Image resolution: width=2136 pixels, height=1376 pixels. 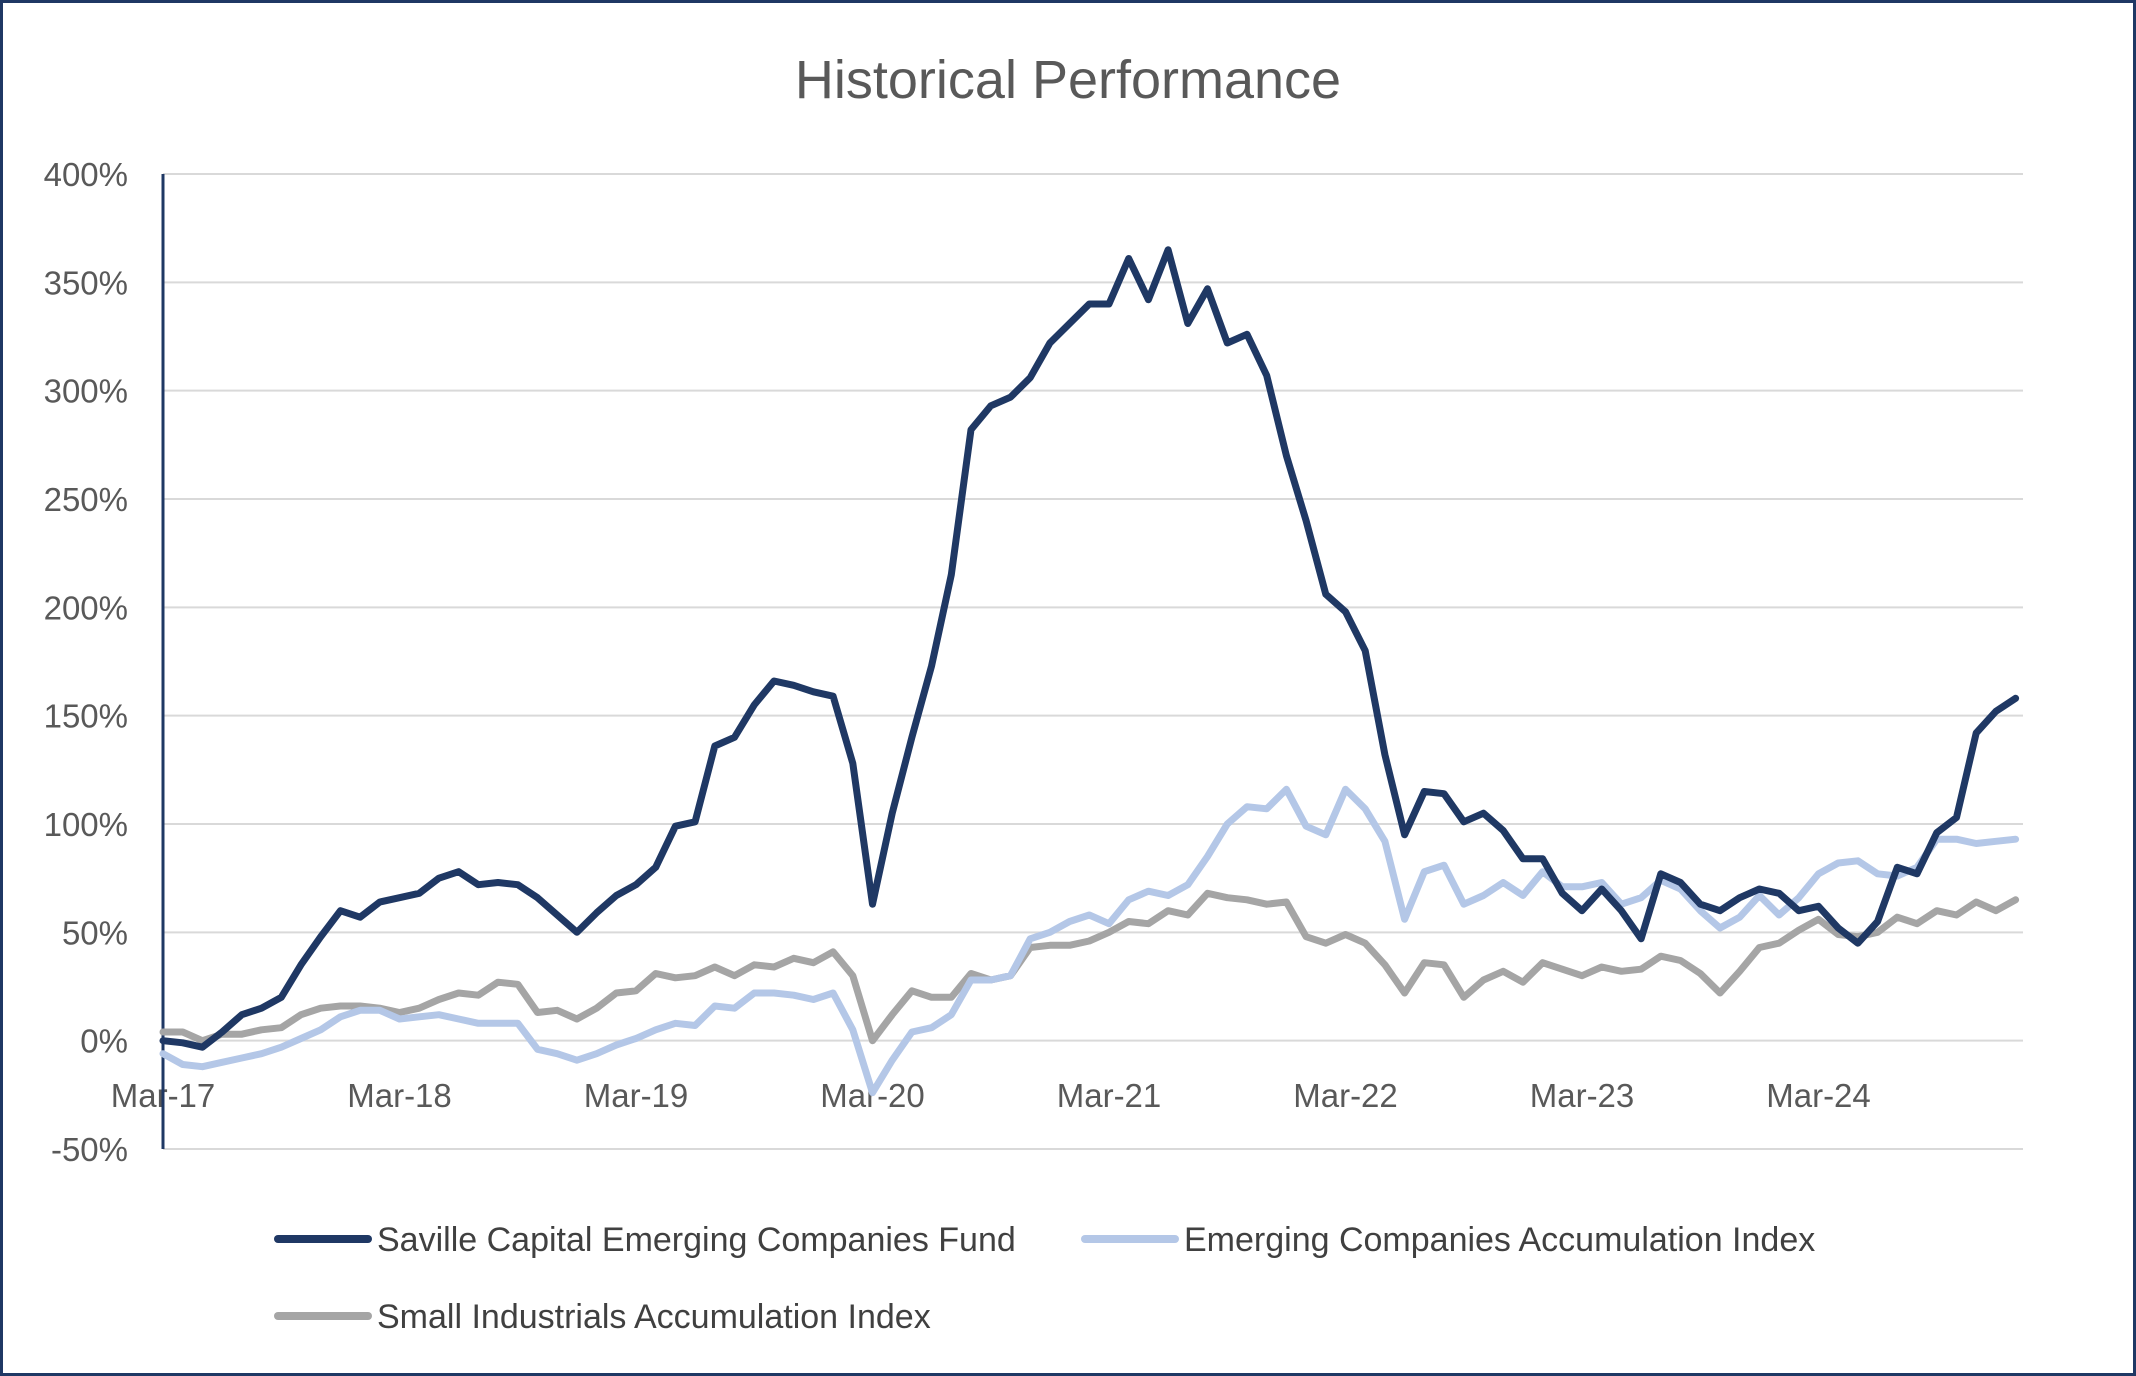 I want to click on x-tick-label: Mar-19, so click(x=636, y=1095).